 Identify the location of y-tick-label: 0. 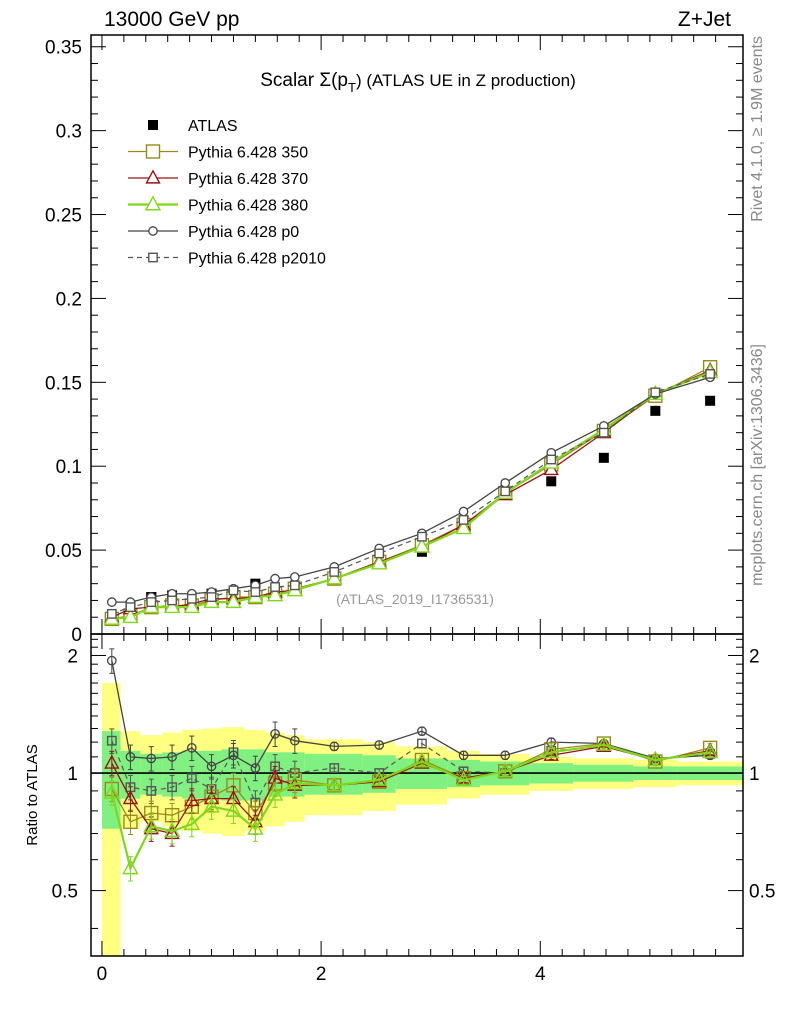
(76, 635).